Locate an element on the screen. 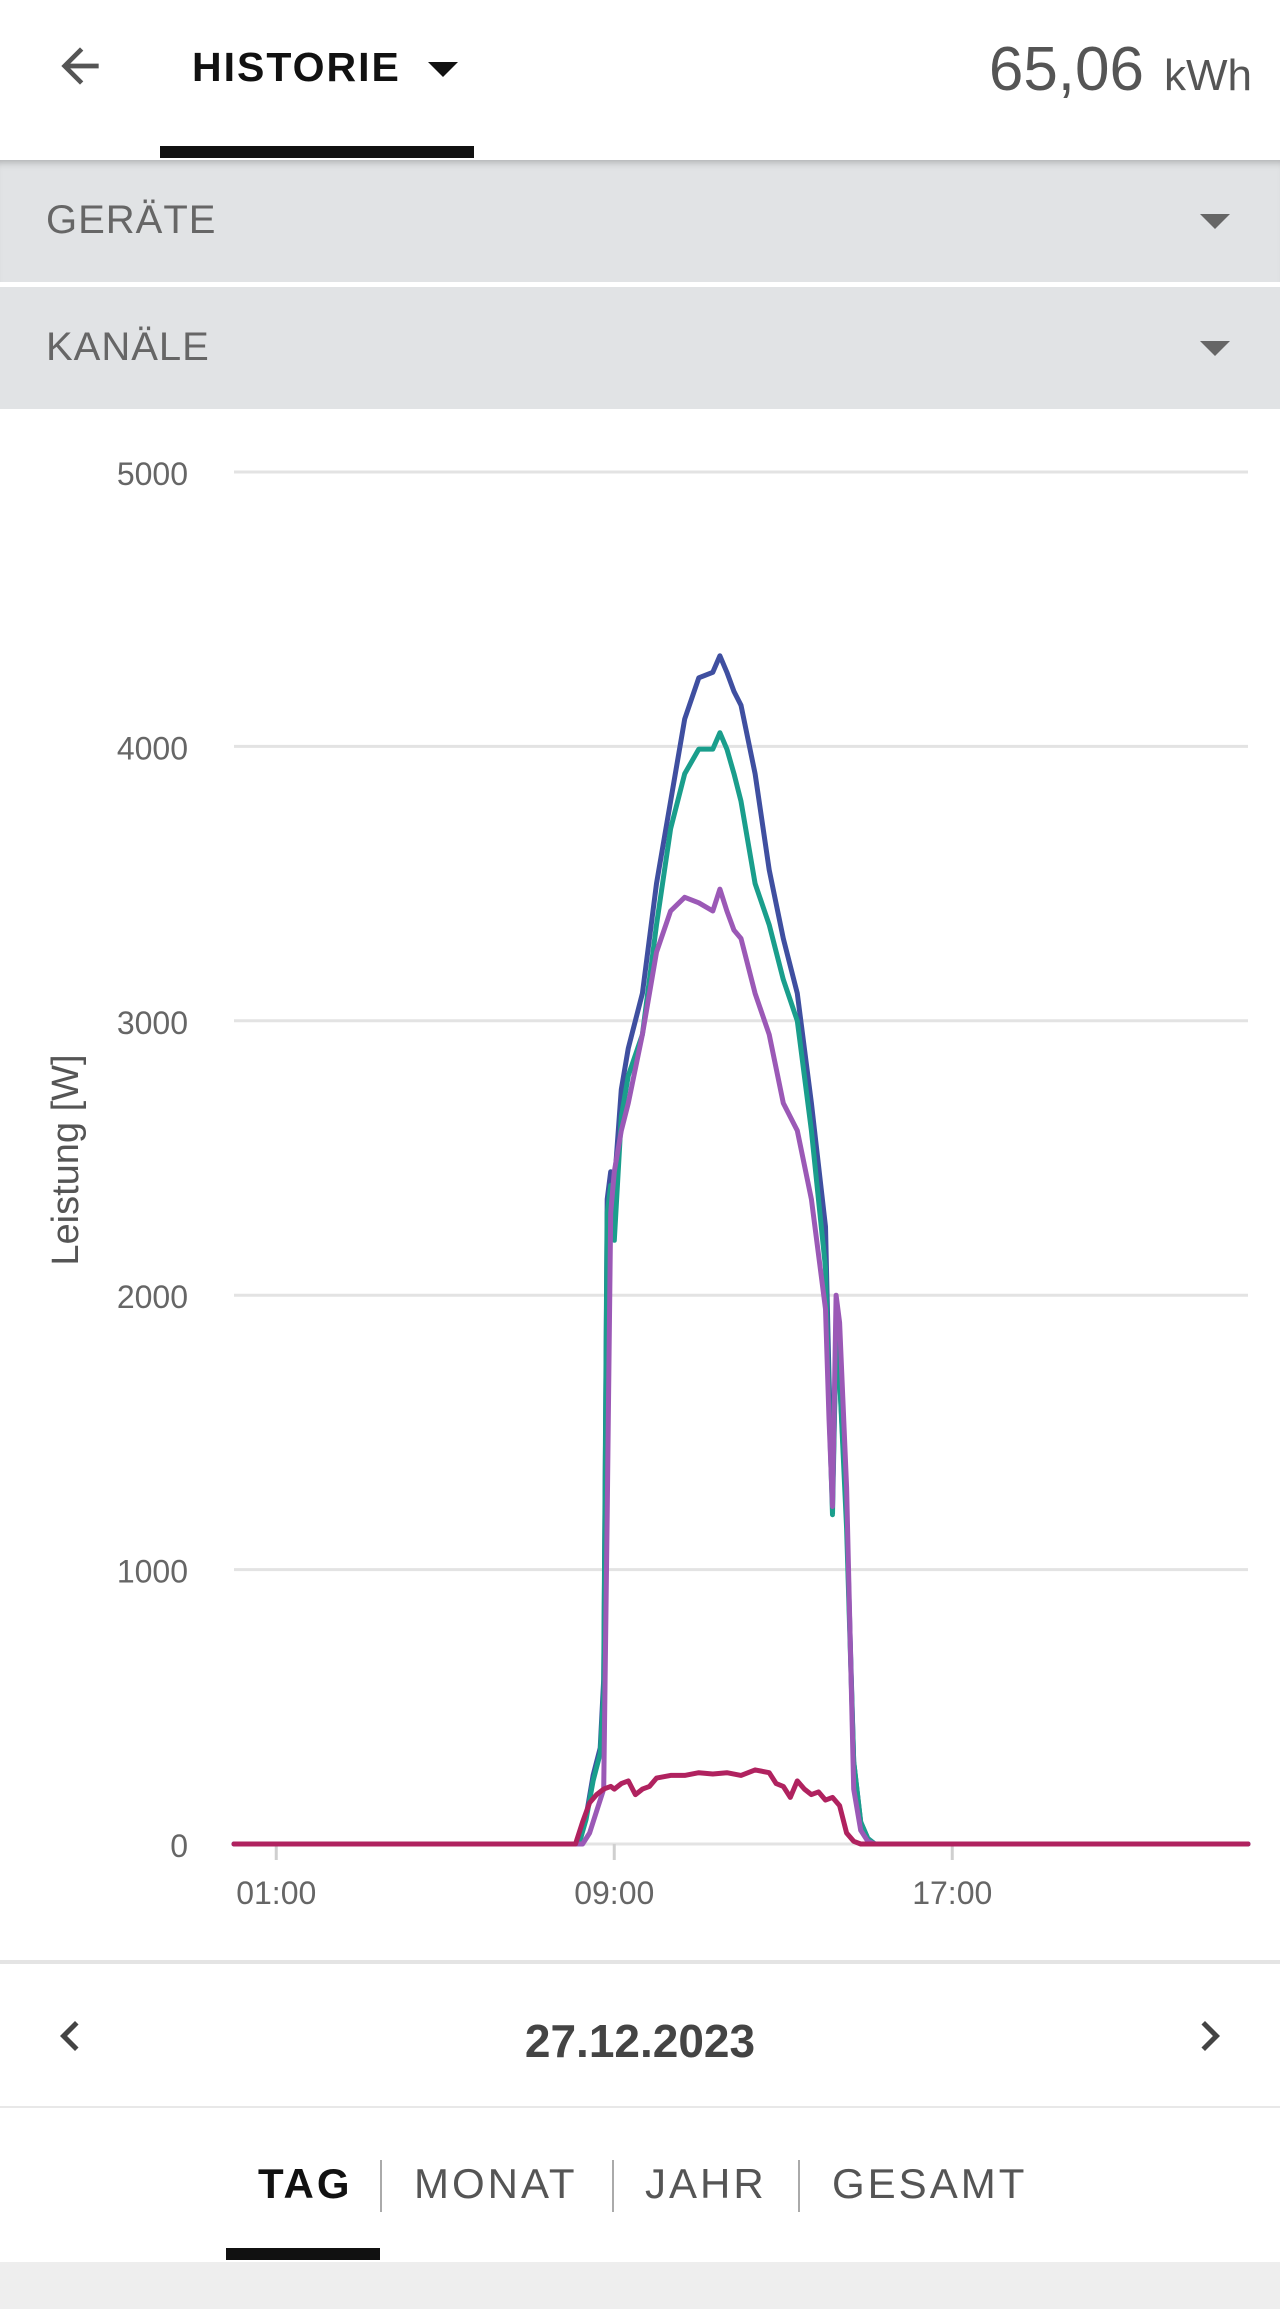  x-tick-label: 17:00 is located at coordinates (952, 1893).